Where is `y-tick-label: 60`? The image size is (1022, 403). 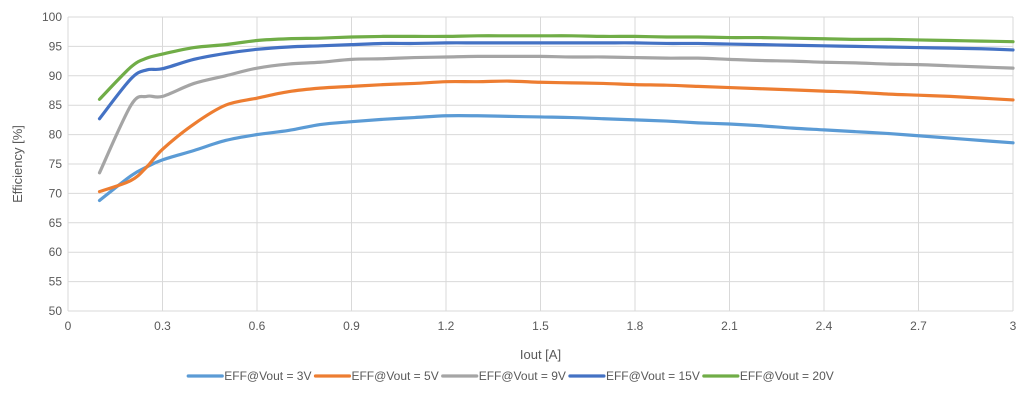
y-tick-label: 60 is located at coordinates (56, 252).